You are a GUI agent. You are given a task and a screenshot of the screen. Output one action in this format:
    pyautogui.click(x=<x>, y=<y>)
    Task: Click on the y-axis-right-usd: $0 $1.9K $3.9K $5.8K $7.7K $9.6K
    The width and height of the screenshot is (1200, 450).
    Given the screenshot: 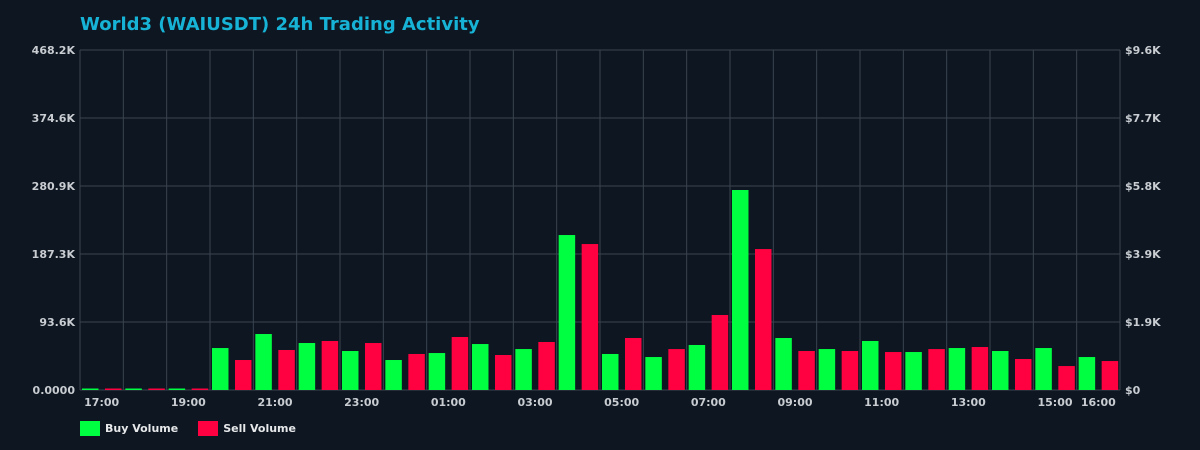 What is the action you would take?
    pyautogui.click(x=1143, y=220)
    